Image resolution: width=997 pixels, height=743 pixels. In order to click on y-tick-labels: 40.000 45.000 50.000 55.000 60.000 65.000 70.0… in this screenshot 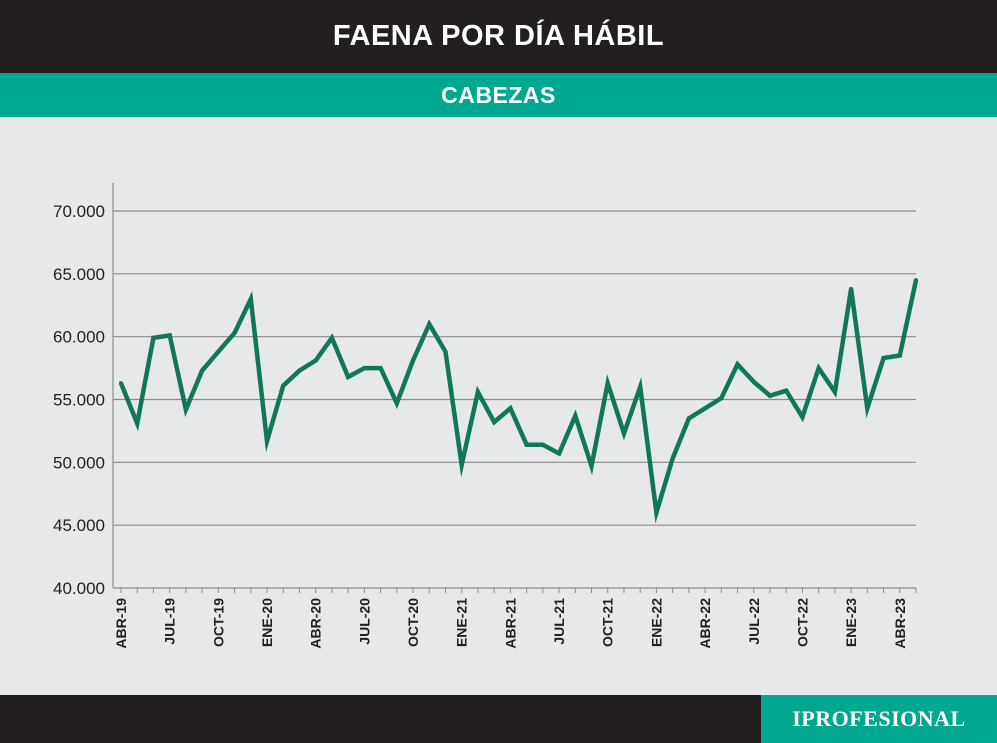, I will do `click(79, 400)`.